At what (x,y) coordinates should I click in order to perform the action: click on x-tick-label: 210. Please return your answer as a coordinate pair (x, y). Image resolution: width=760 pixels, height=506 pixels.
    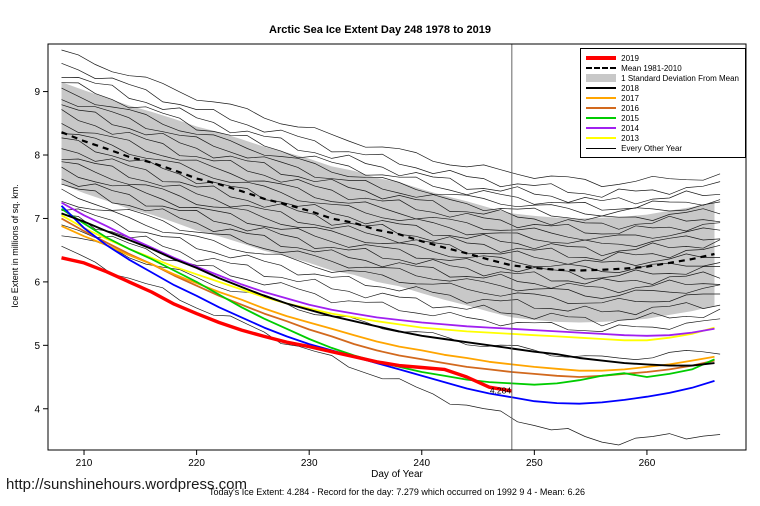
    Looking at the image, I should click on (84, 463).